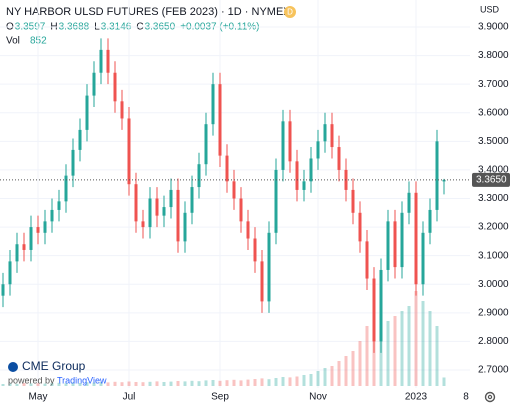 The image size is (510, 410). I want to click on logo: CME Group powered by TradingView, so click(57, 372).